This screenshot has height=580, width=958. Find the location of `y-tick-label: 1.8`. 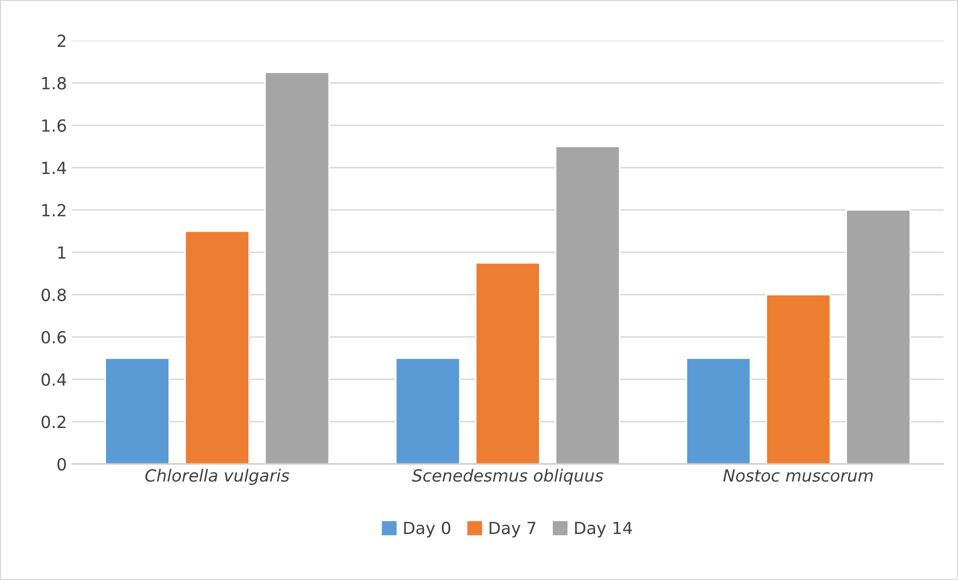

y-tick-label: 1.8 is located at coordinates (54, 83).